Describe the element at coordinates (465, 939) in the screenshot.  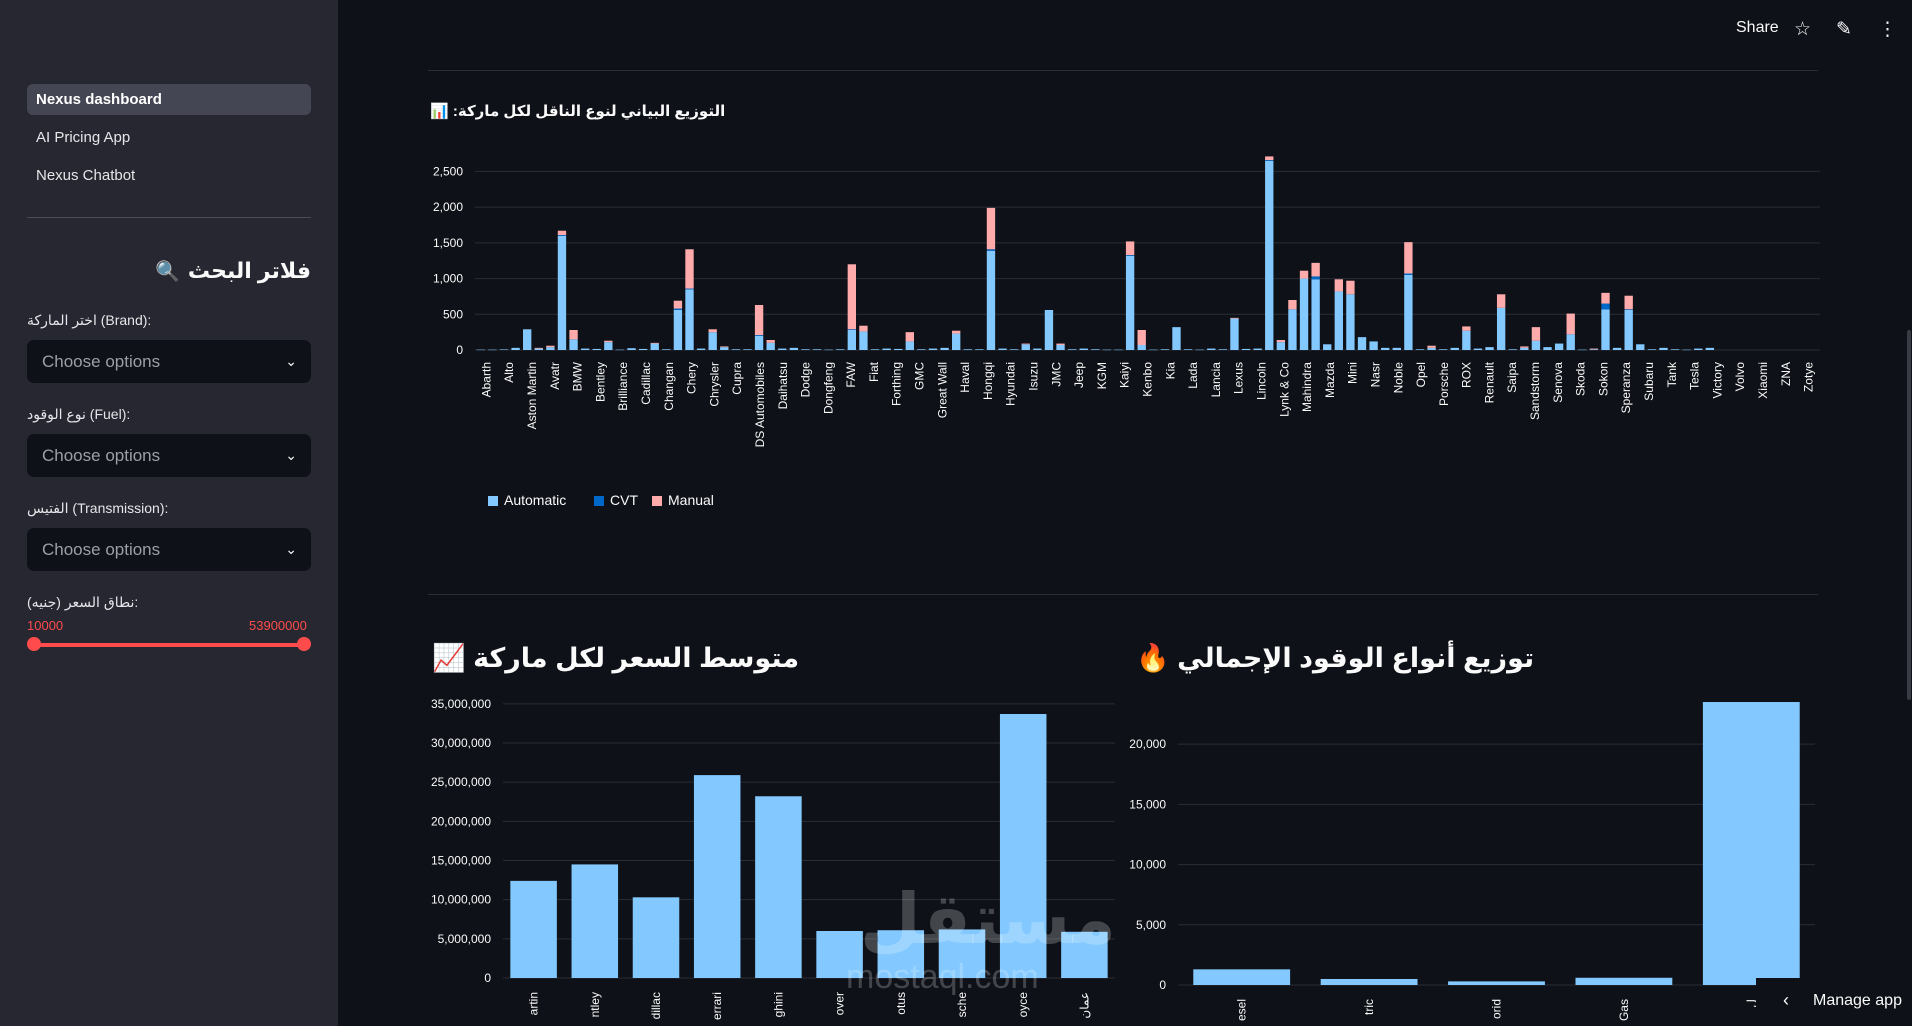
I see `y-tick-label: 5,000,000` at that location.